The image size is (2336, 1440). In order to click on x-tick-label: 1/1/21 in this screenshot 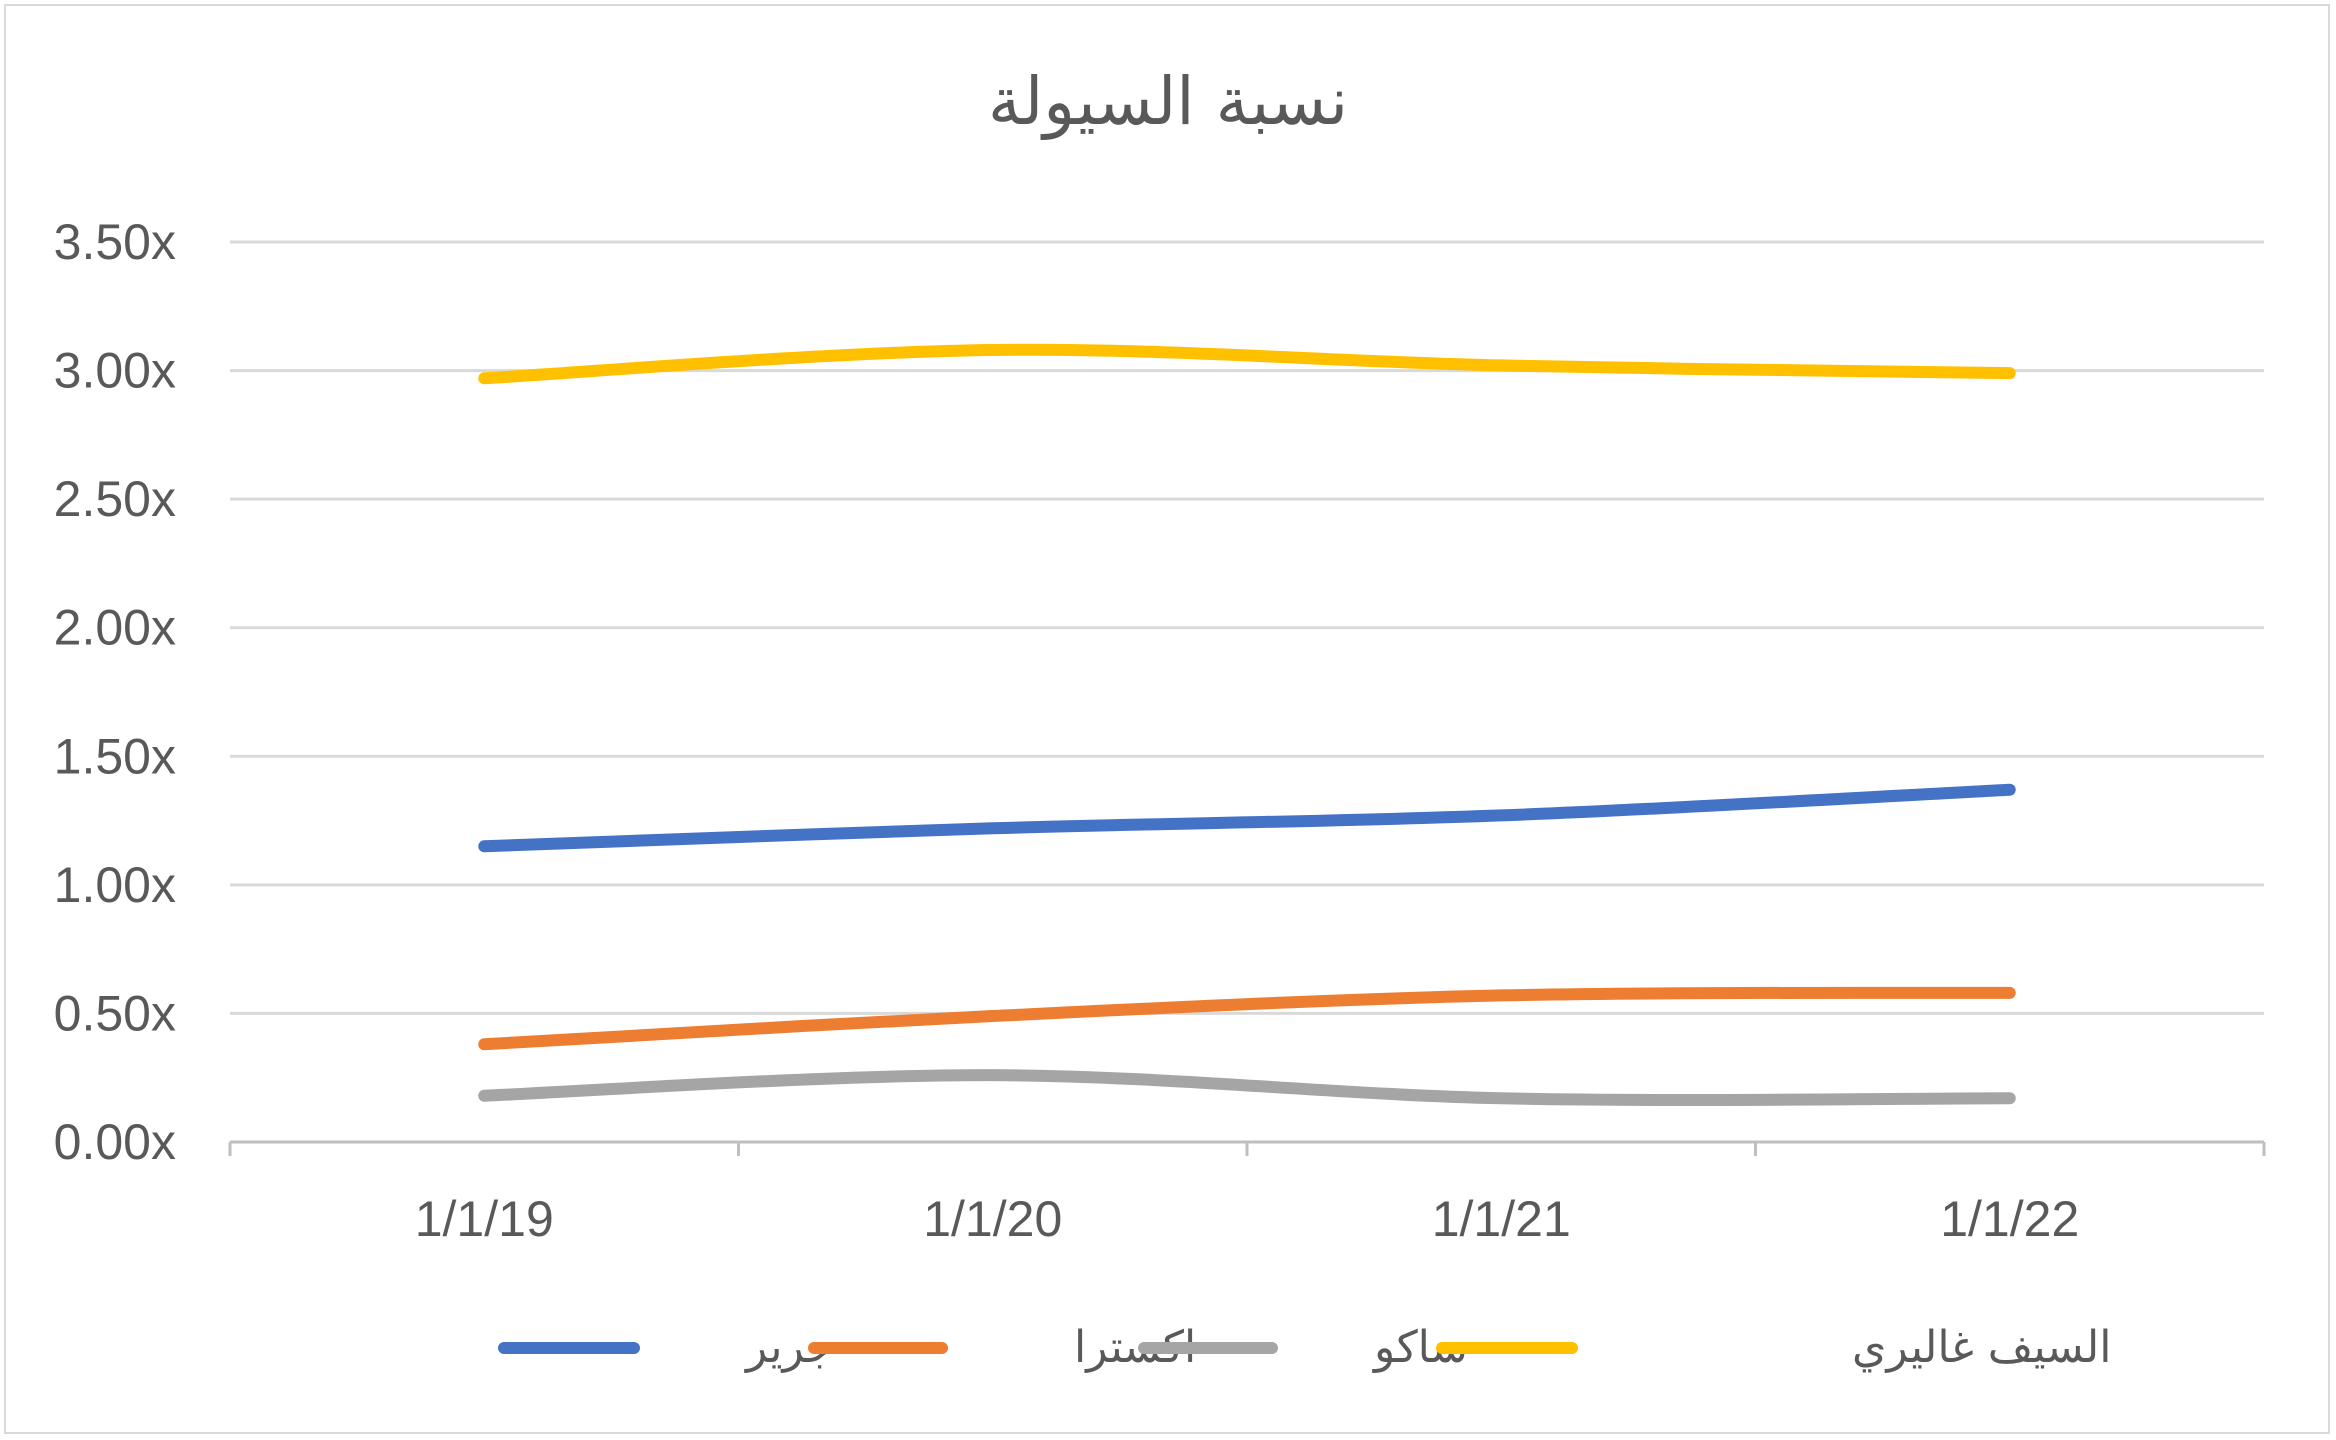, I will do `click(1501, 1219)`.